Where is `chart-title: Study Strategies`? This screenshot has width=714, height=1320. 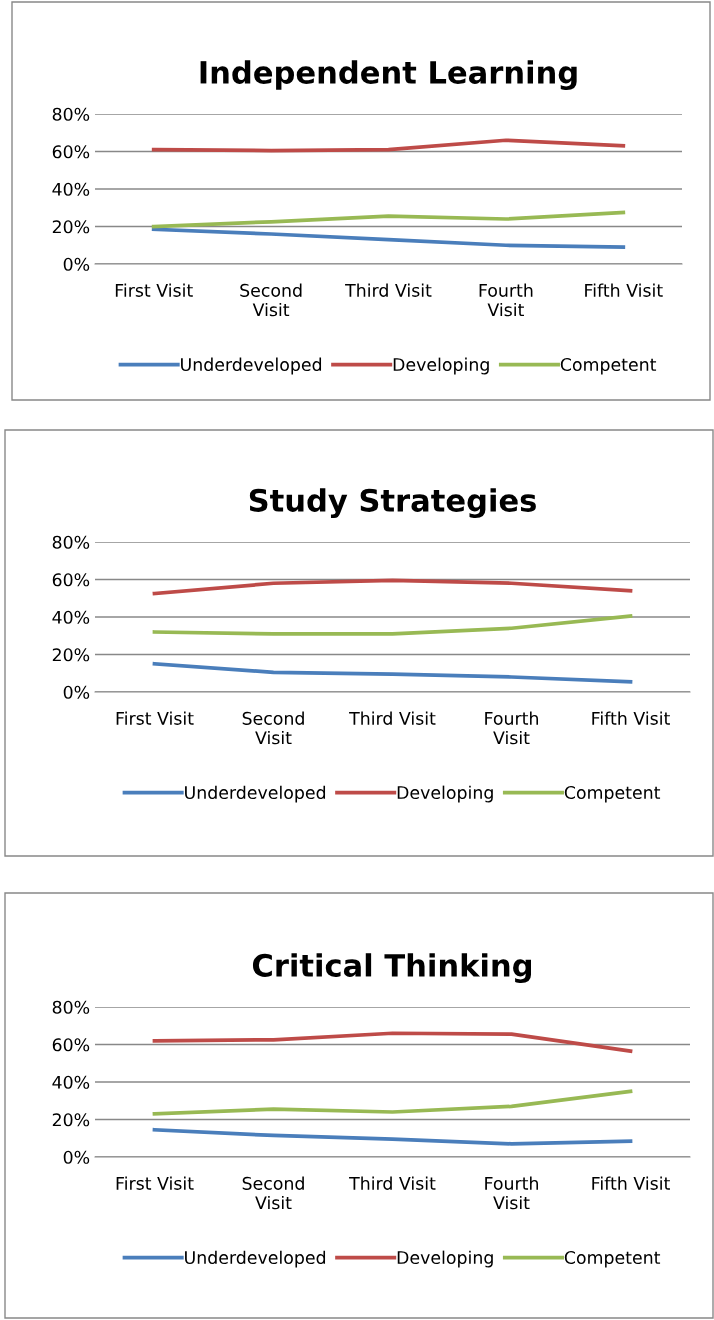 chart-title: Study Strategies is located at coordinates (392, 503).